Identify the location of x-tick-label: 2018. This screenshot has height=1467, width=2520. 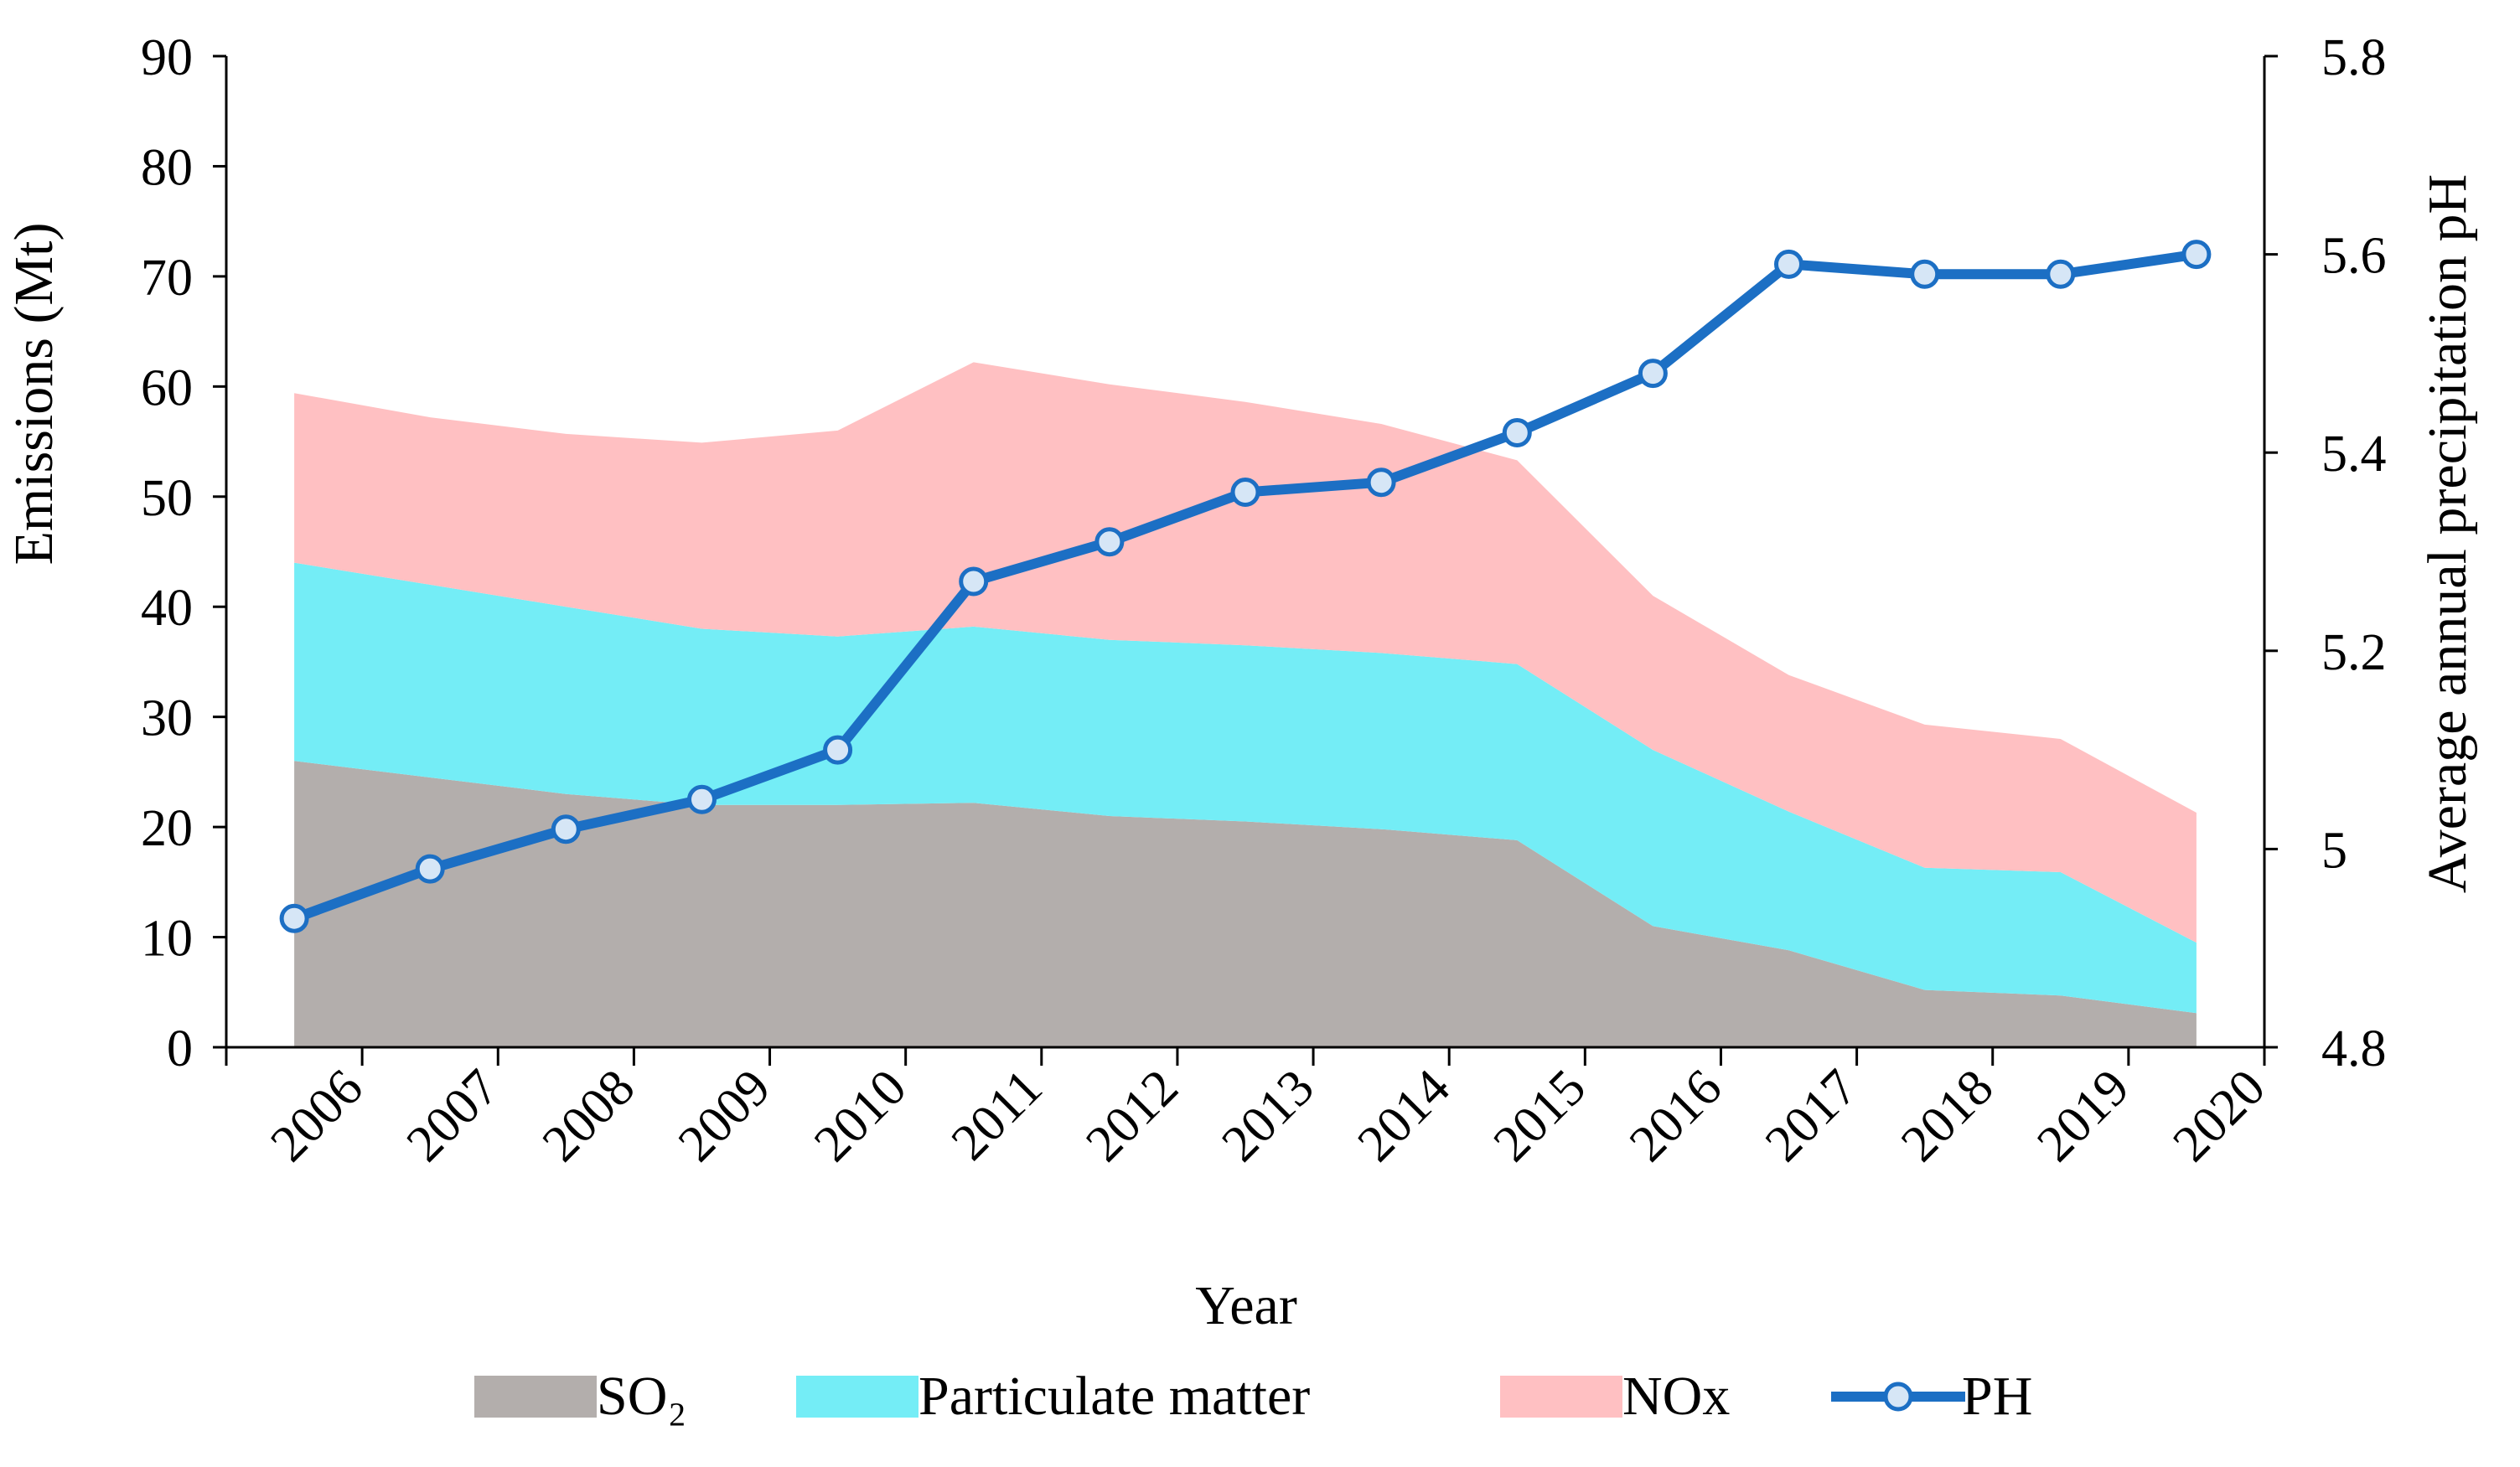
(1948, 1116).